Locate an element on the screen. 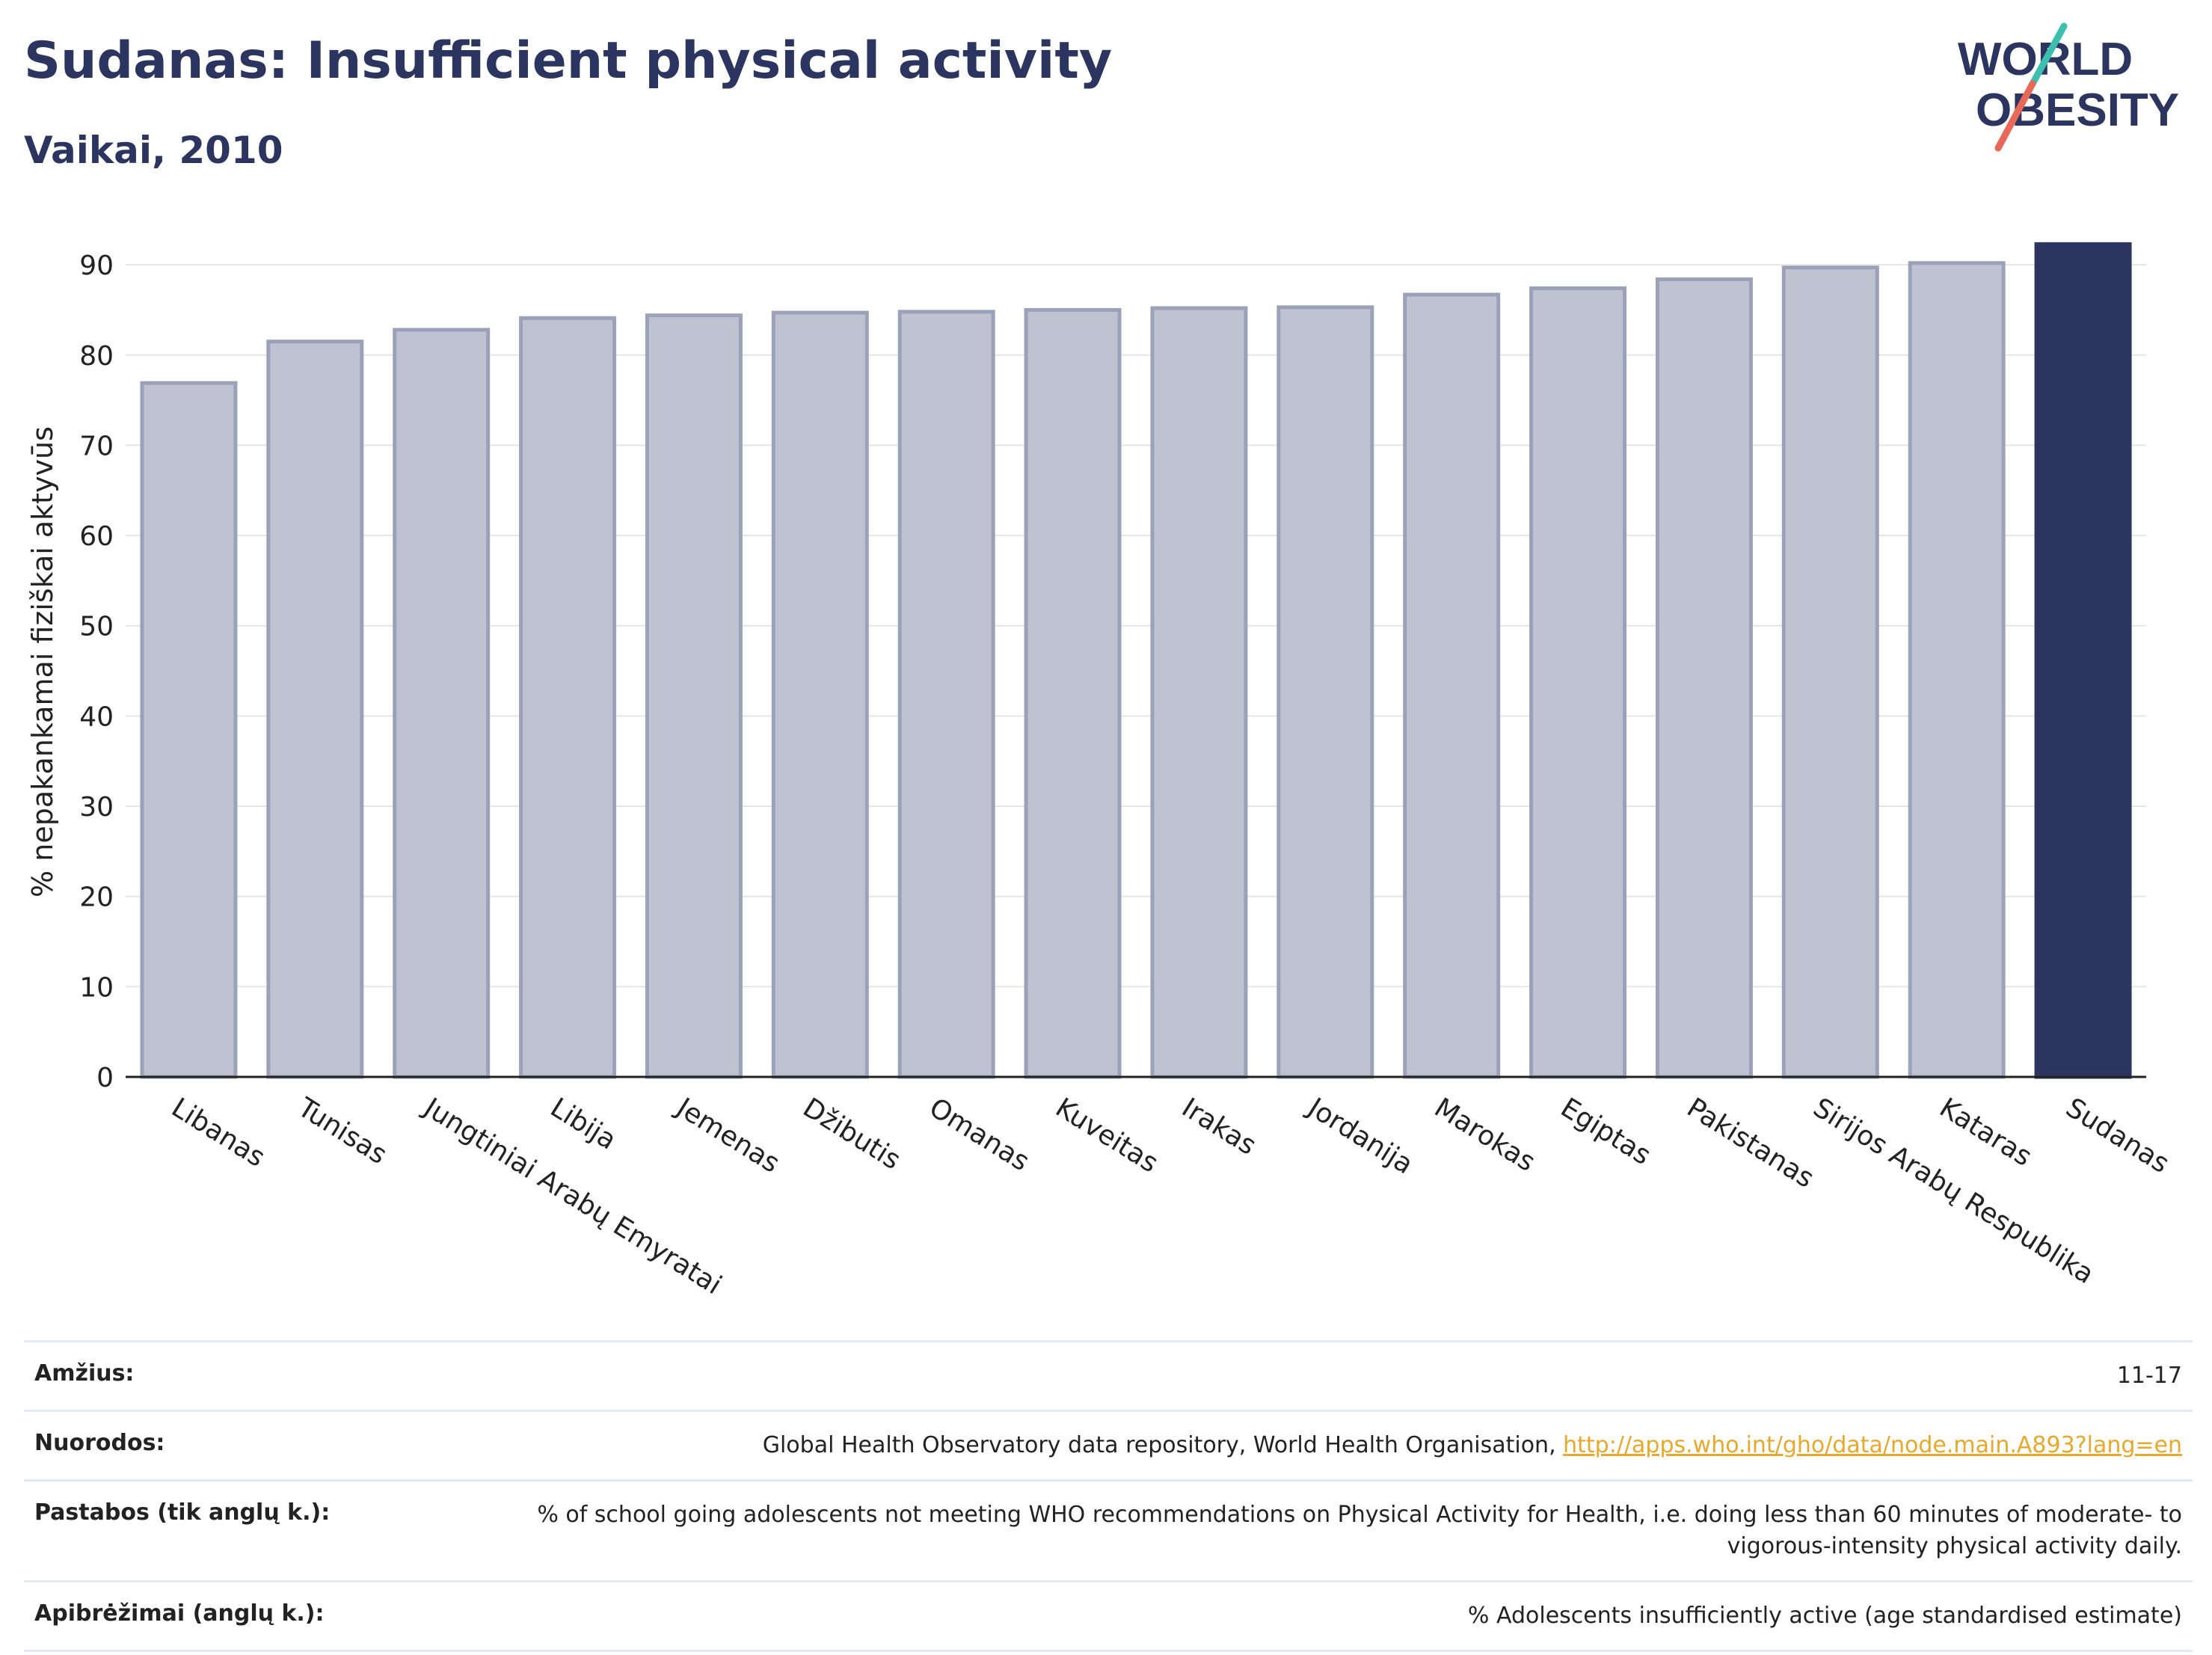 This screenshot has width=2212, height=1655. page-title: Sudanas: Insufficient physical activity is located at coordinates (568, 60).